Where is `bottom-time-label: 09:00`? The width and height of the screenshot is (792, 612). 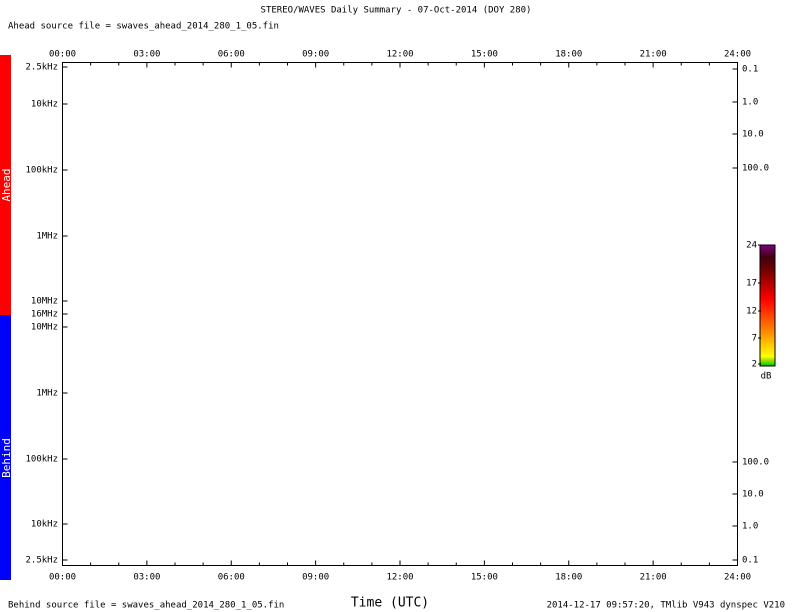
bottom-time-label: 09:00 is located at coordinates (315, 578).